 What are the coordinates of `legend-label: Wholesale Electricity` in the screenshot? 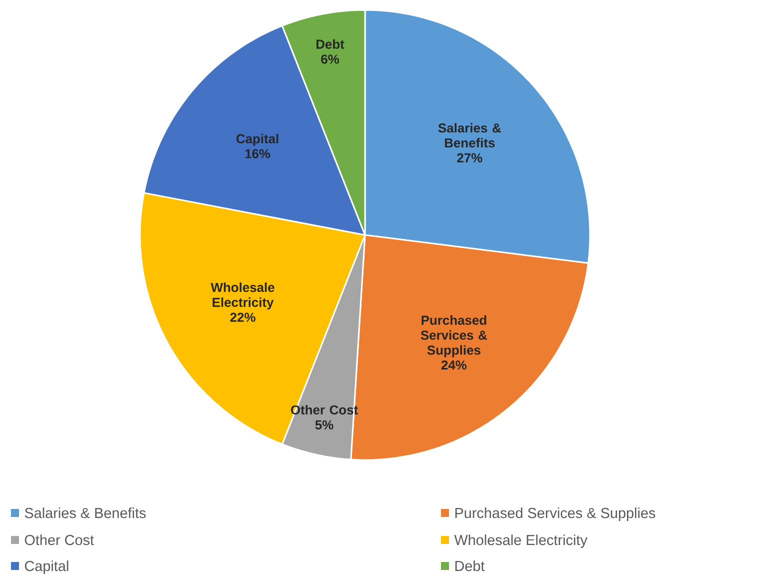 It's located at (521, 541).